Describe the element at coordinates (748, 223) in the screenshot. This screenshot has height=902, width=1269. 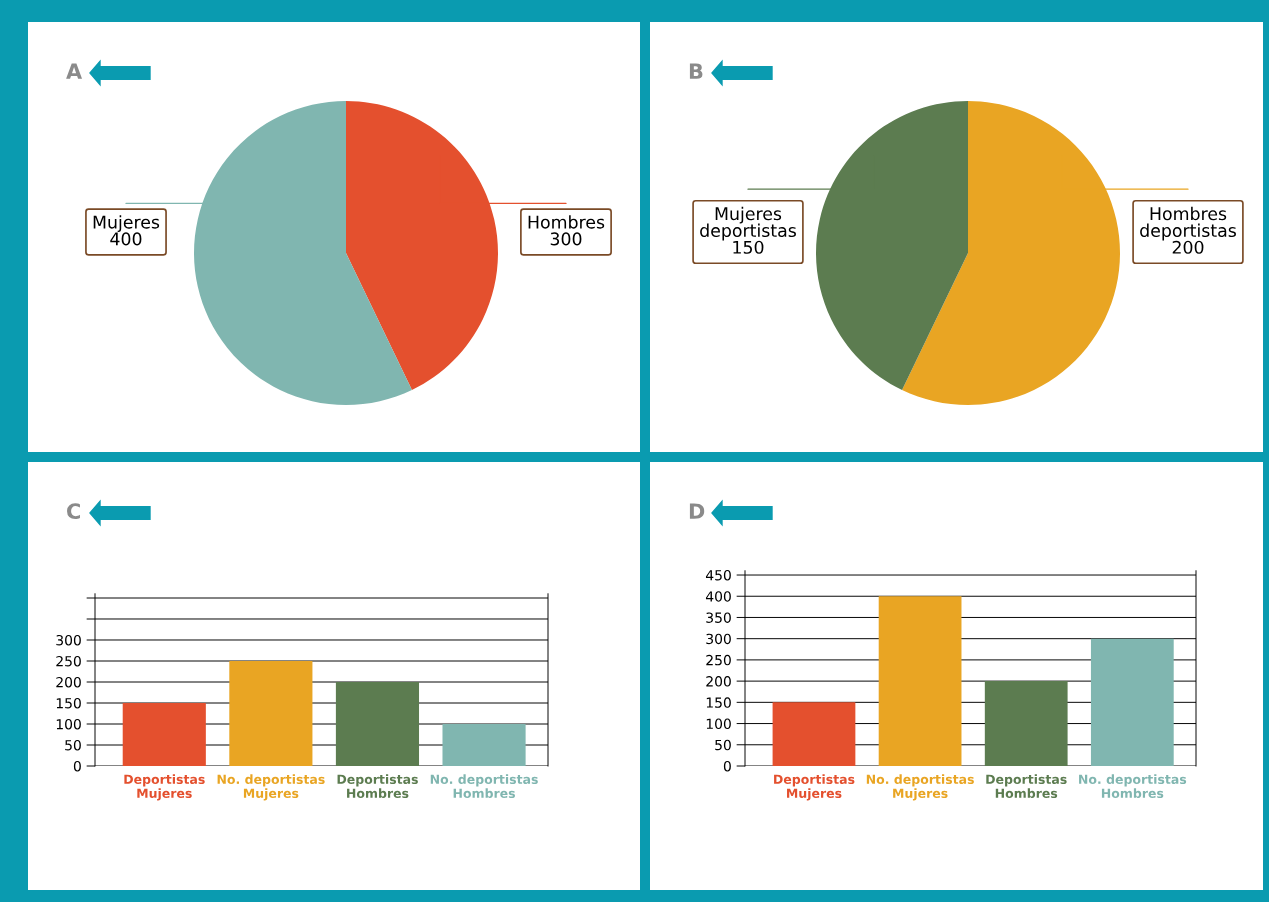
I see `slice-label: Mujeres deportistas` at that location.